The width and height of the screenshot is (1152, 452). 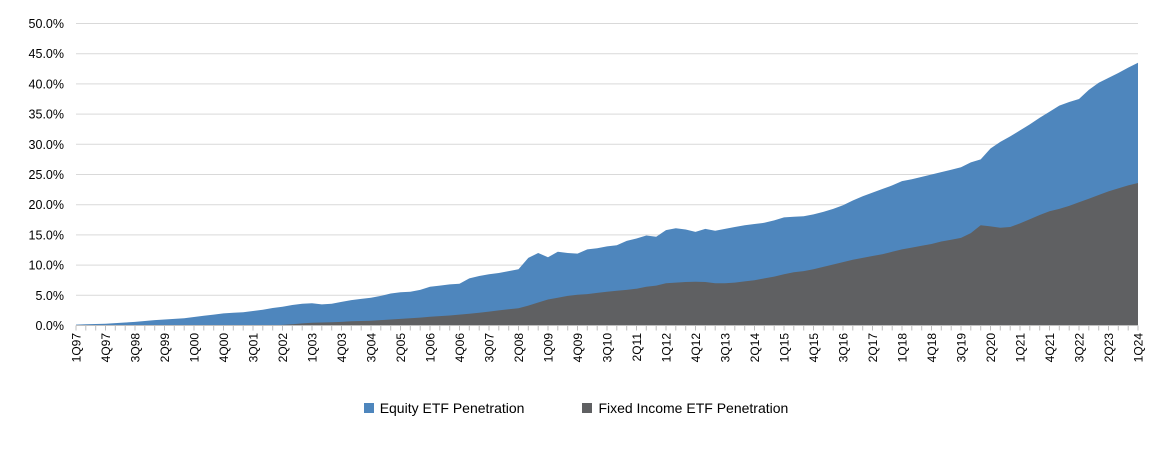 I want to click on svg-text: 4Q97, so click(x=106, y=348).